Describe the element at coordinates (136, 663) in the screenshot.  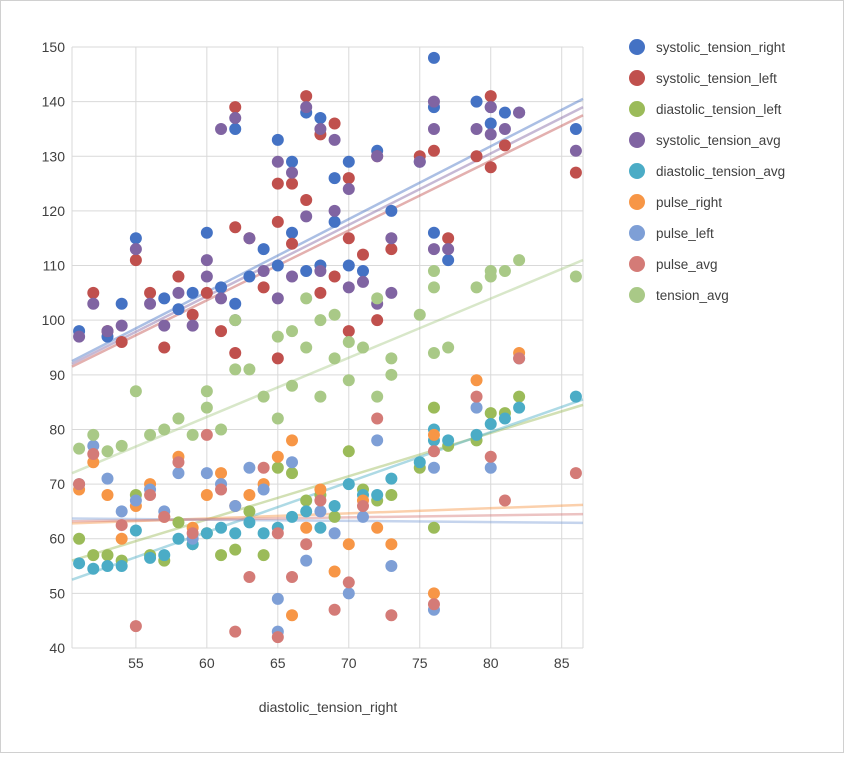
I see `x-tick-label: 55` at that location.